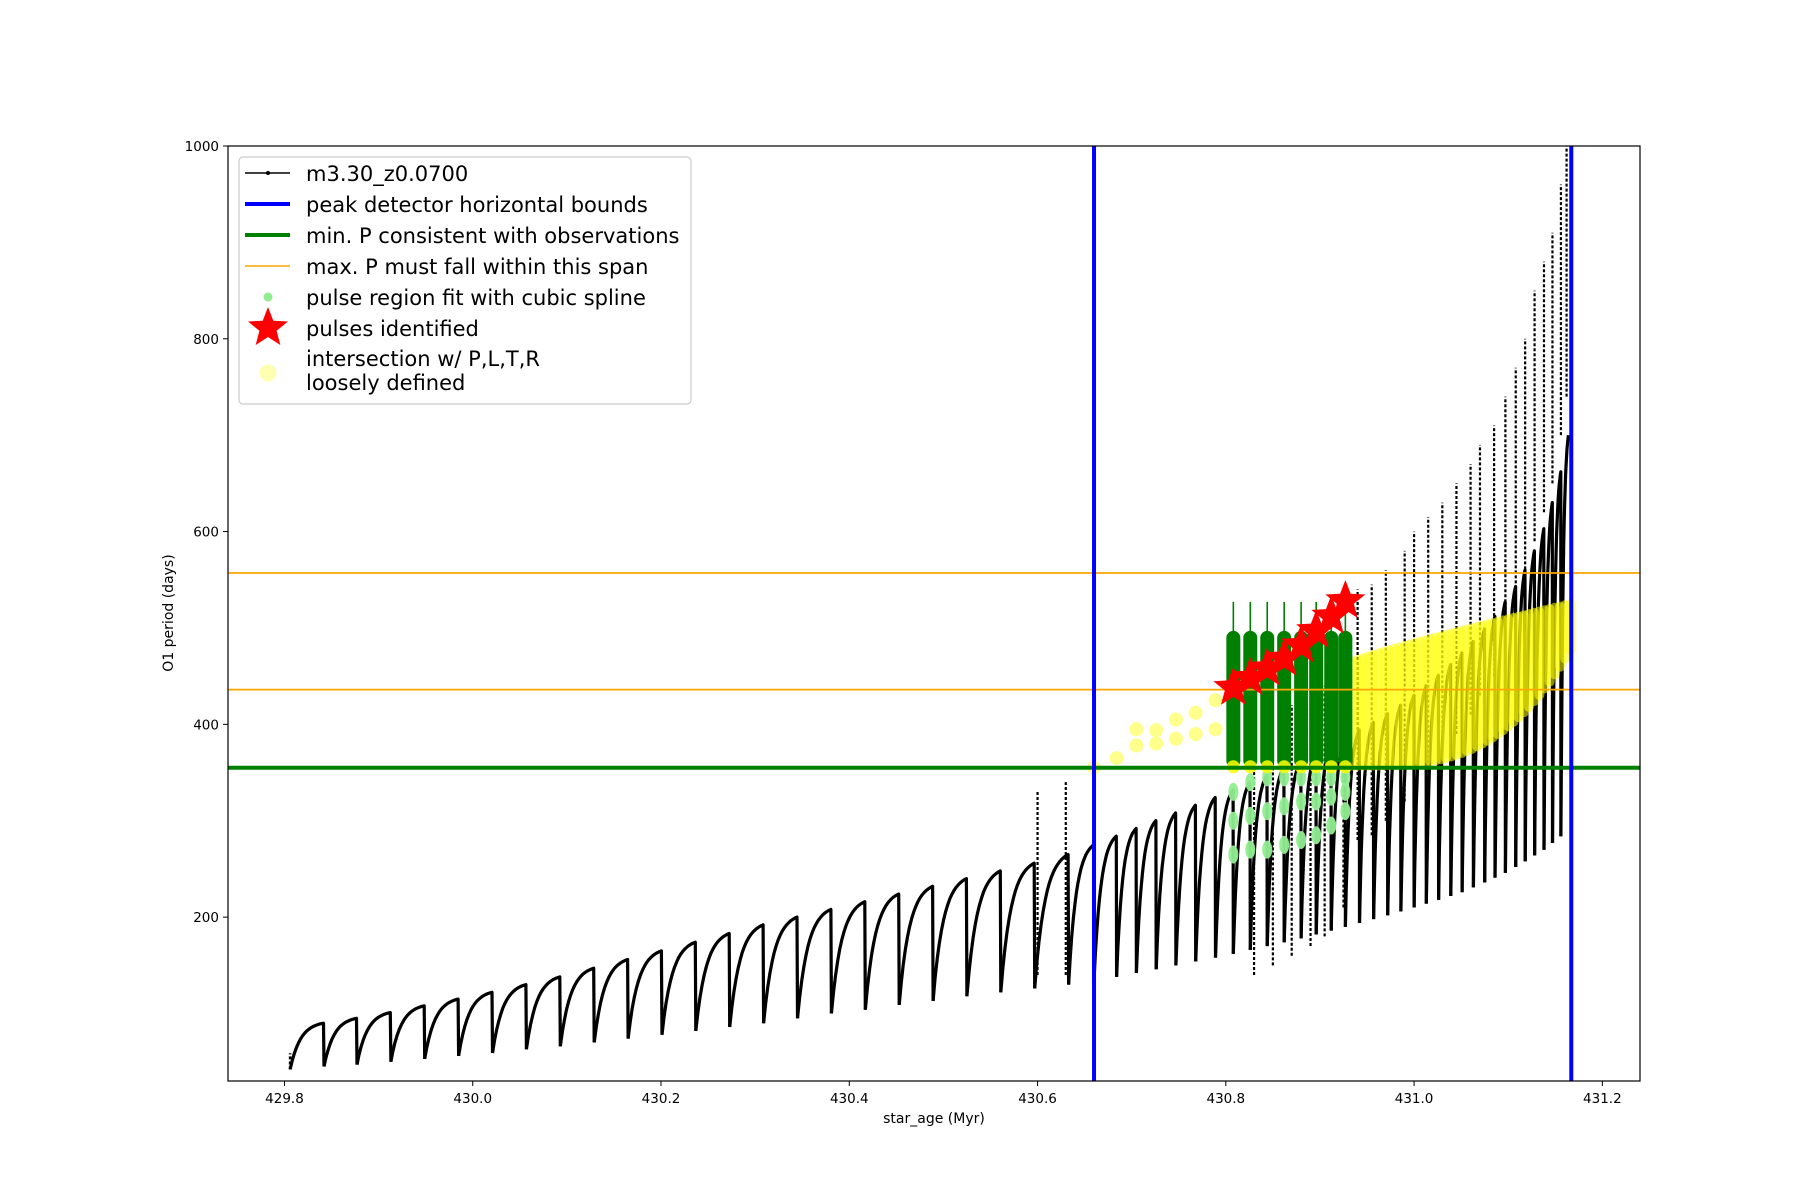 Image resolution: width=1800 pixels, height=1200 pixels. Describe the element at coordinates (385, 383) in the screenshot. I see `legend-label-line: loosely defined` at that location.